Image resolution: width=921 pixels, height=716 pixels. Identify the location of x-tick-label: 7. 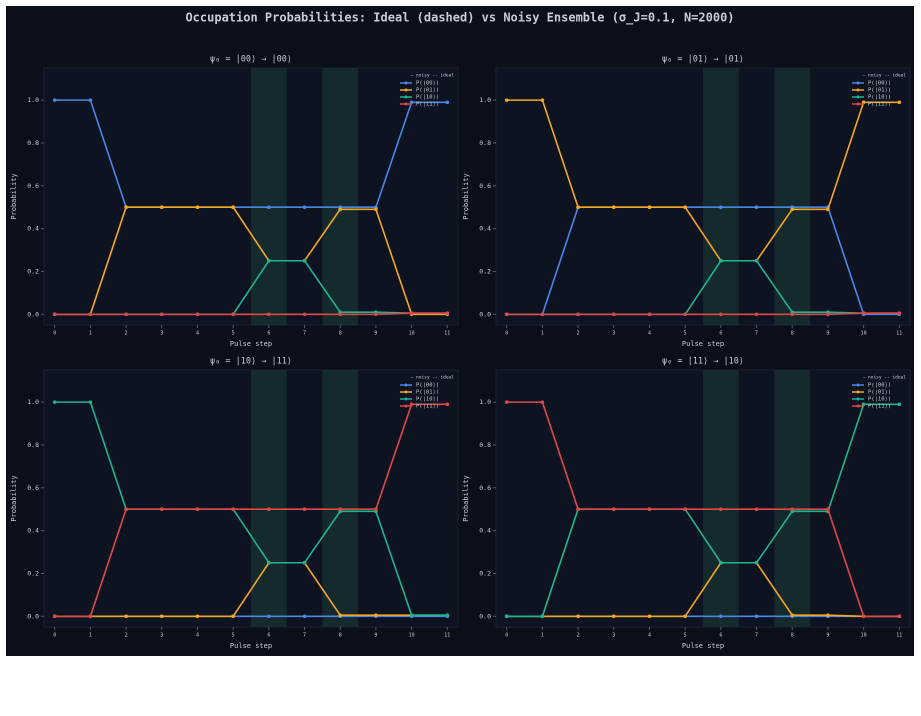
(304, 636).